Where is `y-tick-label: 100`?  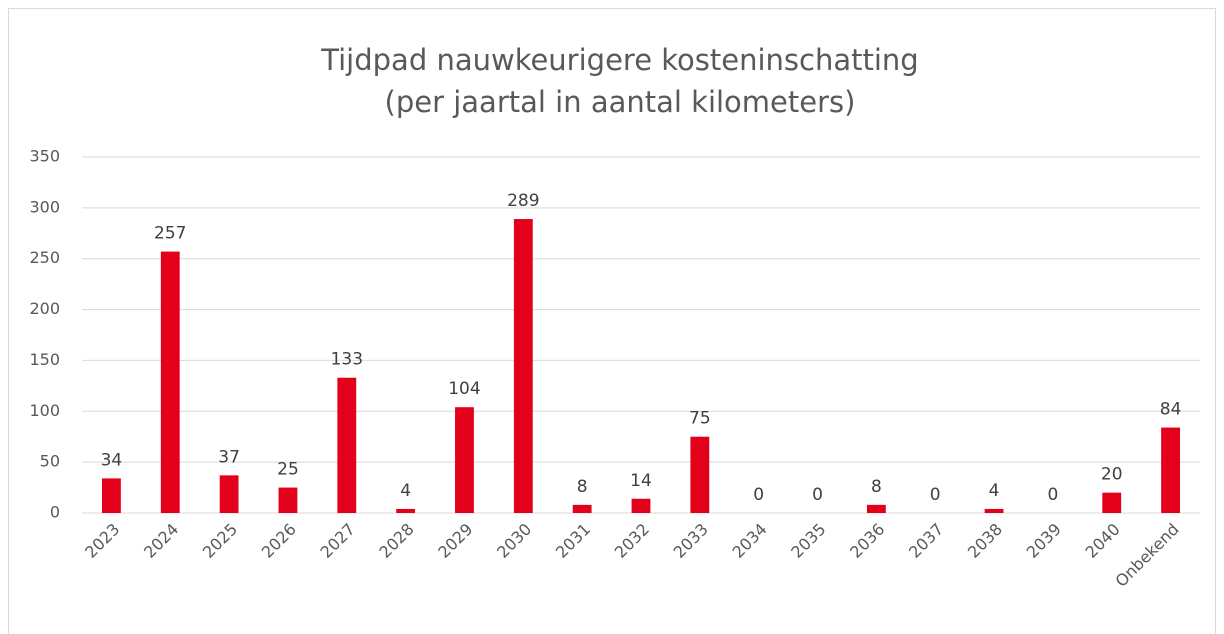
y-tick-label: 100 is located at coordinates (44, 410).